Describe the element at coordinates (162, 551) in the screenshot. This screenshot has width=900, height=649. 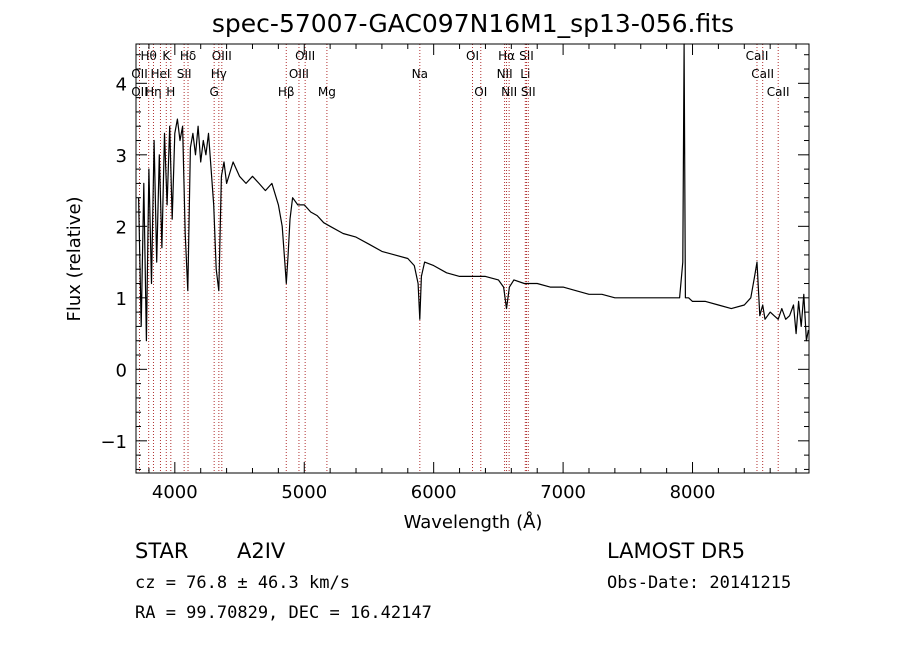
I see `object-class: STAR` at that location.